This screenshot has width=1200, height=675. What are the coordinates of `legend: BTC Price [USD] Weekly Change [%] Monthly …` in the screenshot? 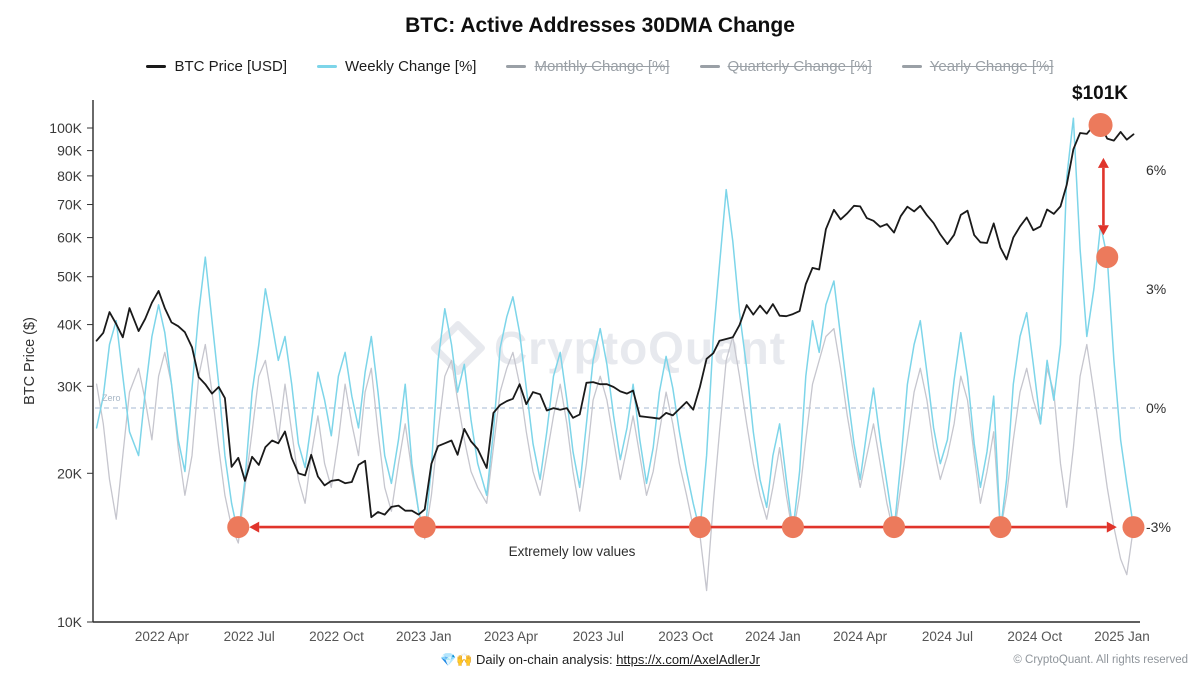 It's located at (600, 66).